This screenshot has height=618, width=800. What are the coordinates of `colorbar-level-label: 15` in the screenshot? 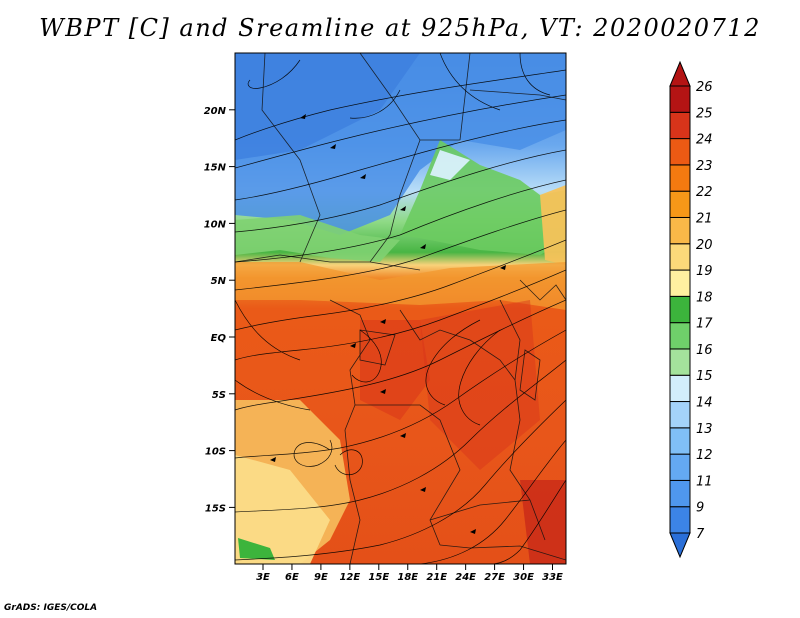 It's located at (704, 376).